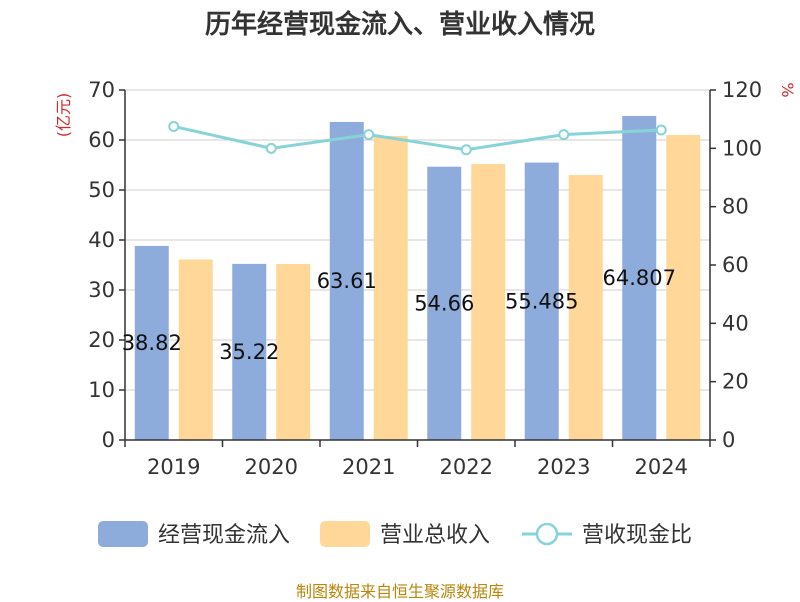 This screenshot has height=602, width=800. I want to click on point-营收现金比-2024, so click(661, 130).